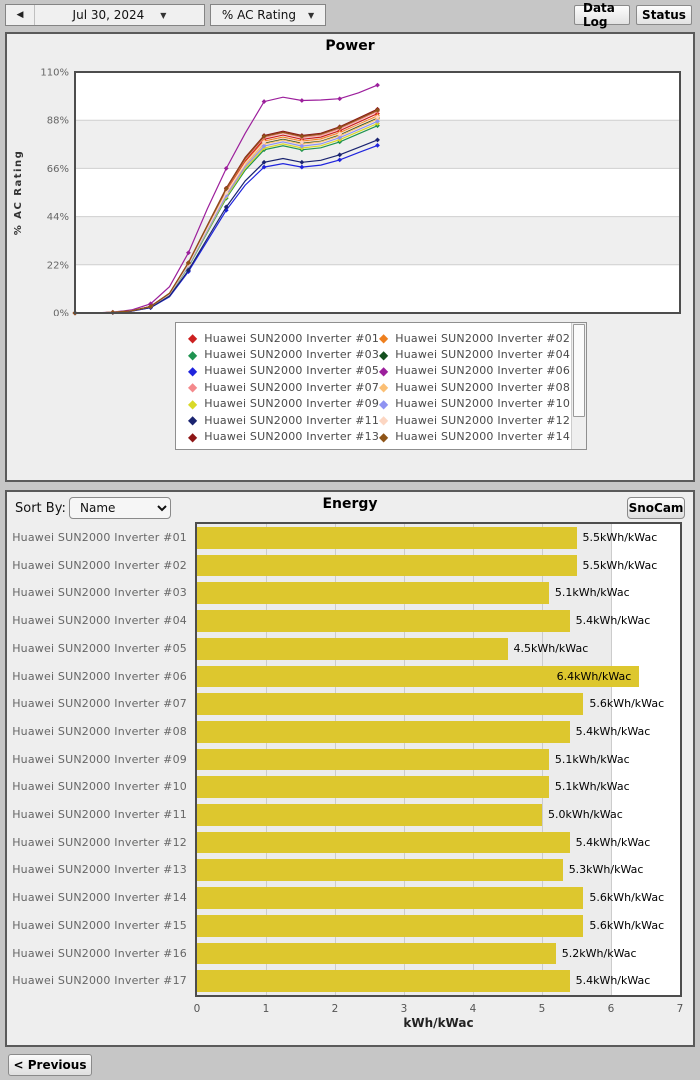  I want to click on x-tick-label: 5, so click(542, 1009).